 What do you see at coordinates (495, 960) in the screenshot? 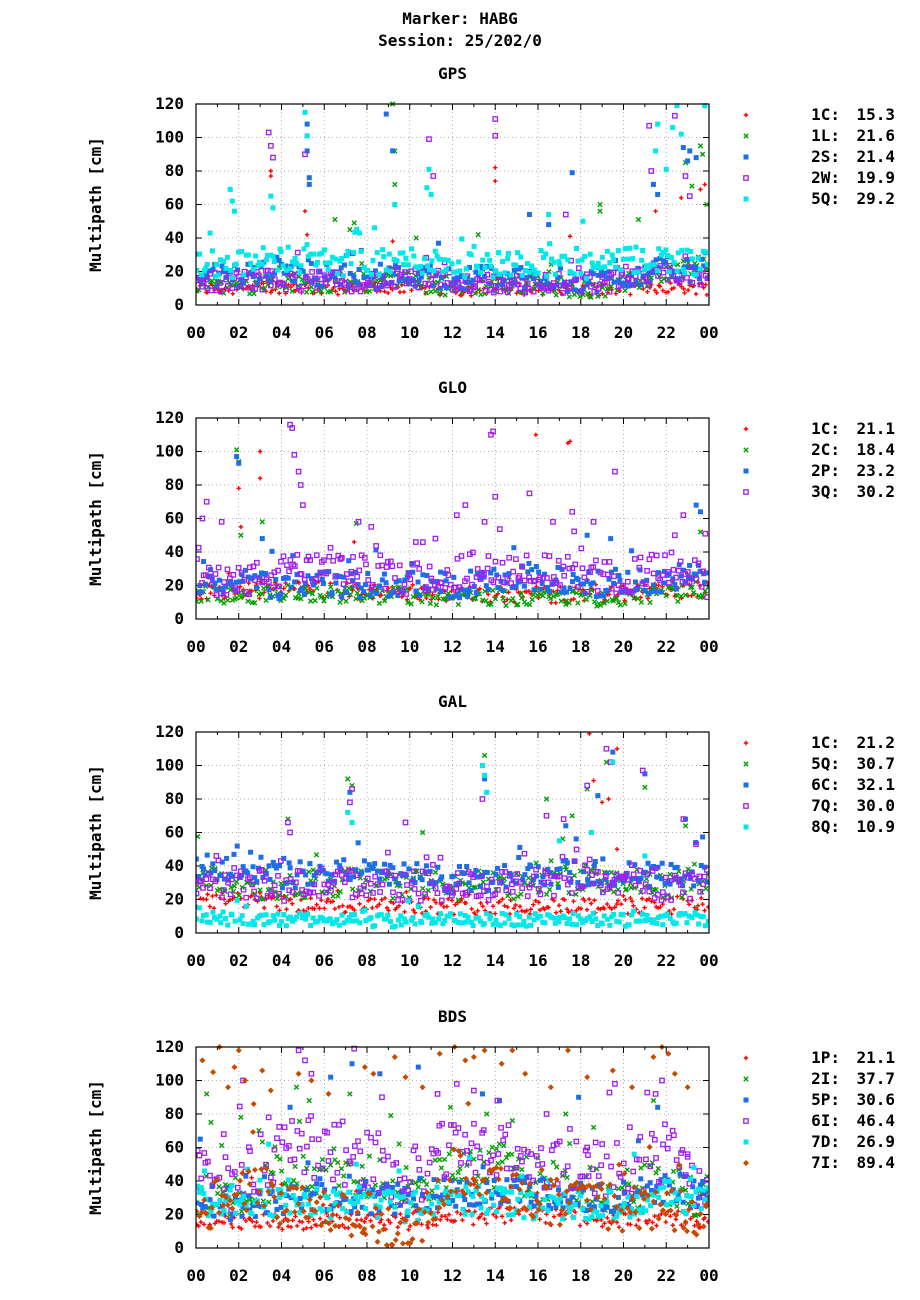
I see `x-tick-label: 14` at bounding box center [495, 960].